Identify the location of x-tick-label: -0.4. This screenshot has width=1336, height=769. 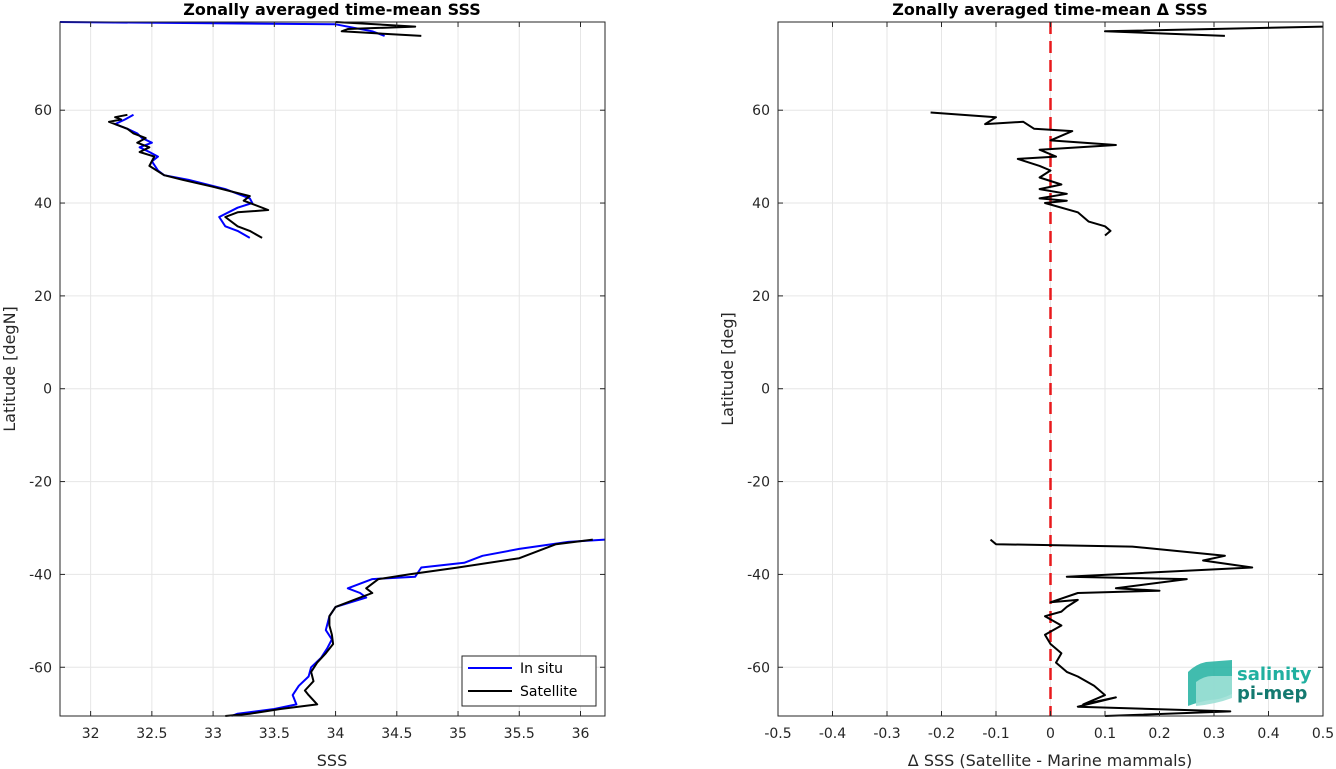
(832, 734).